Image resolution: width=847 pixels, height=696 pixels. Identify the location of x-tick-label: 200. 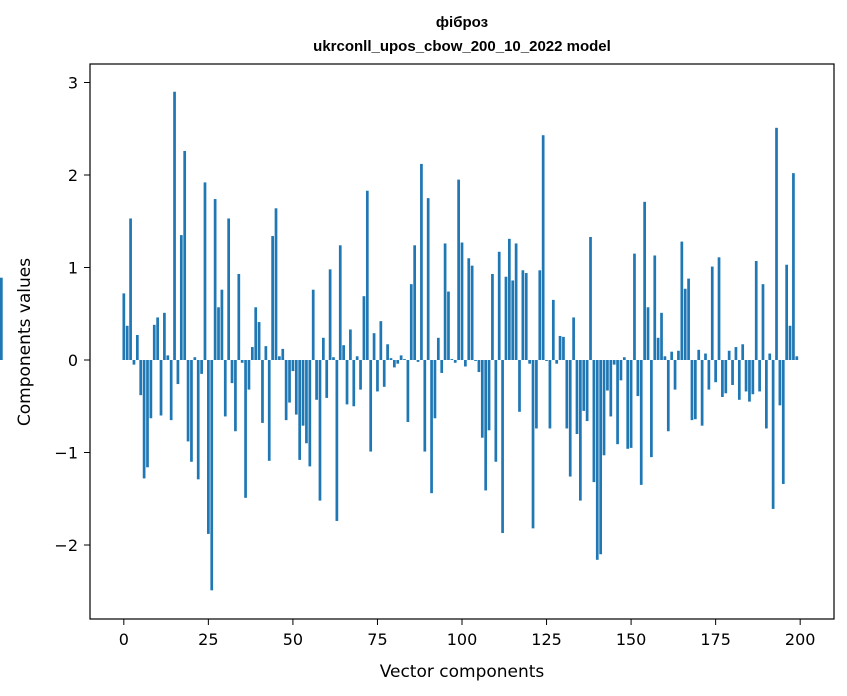
(800, 639).